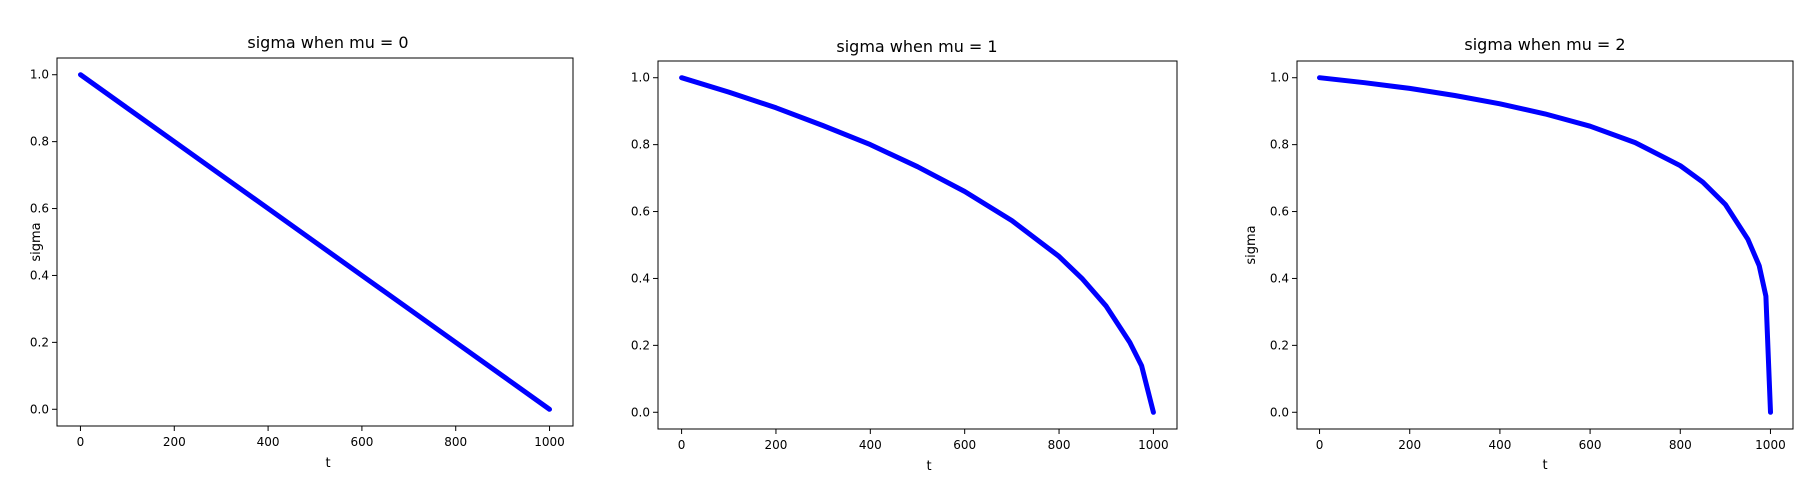 The image size is (1808, 480). Describe the element at coordinates (1544, 44) in the screenshot. I see `chart-3-title: sigma when mu = 2` at that location.